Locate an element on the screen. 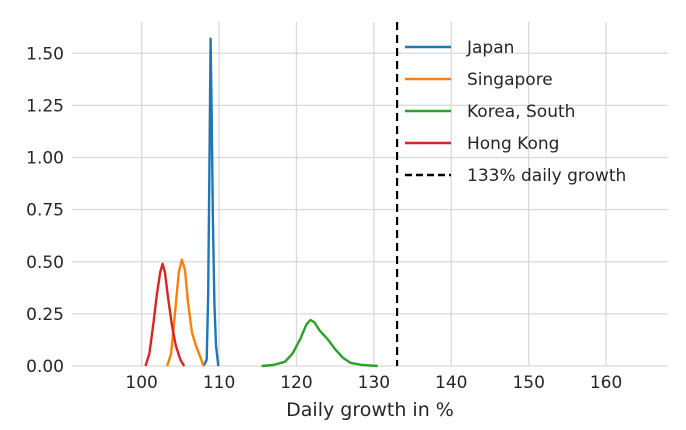  y-tick-label: 0.25 is located at coordinates (45, 315).